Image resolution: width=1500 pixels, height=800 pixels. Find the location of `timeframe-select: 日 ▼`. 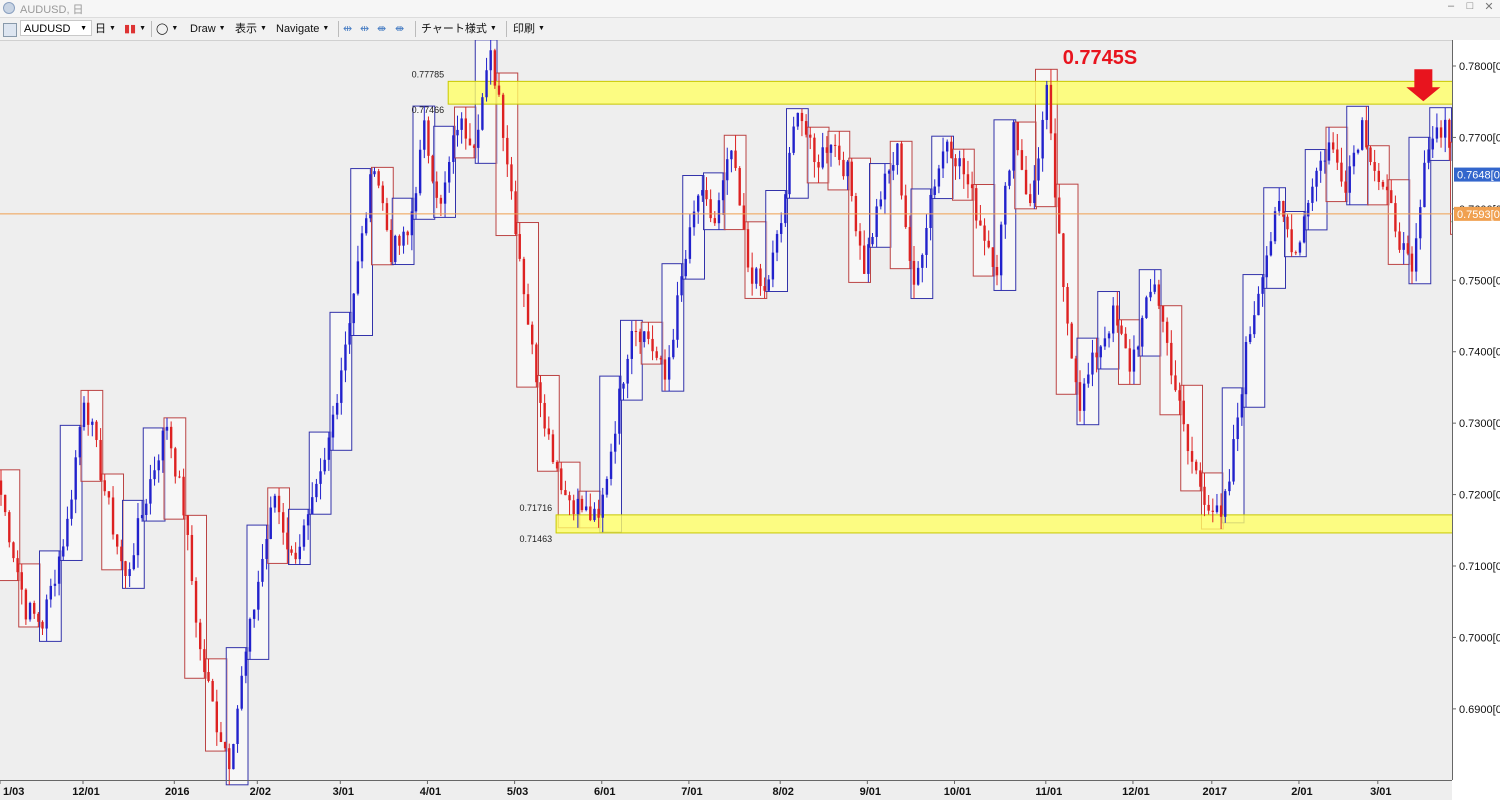

timeframe-select: 日 ▼ is located at coordinates (105, 29).